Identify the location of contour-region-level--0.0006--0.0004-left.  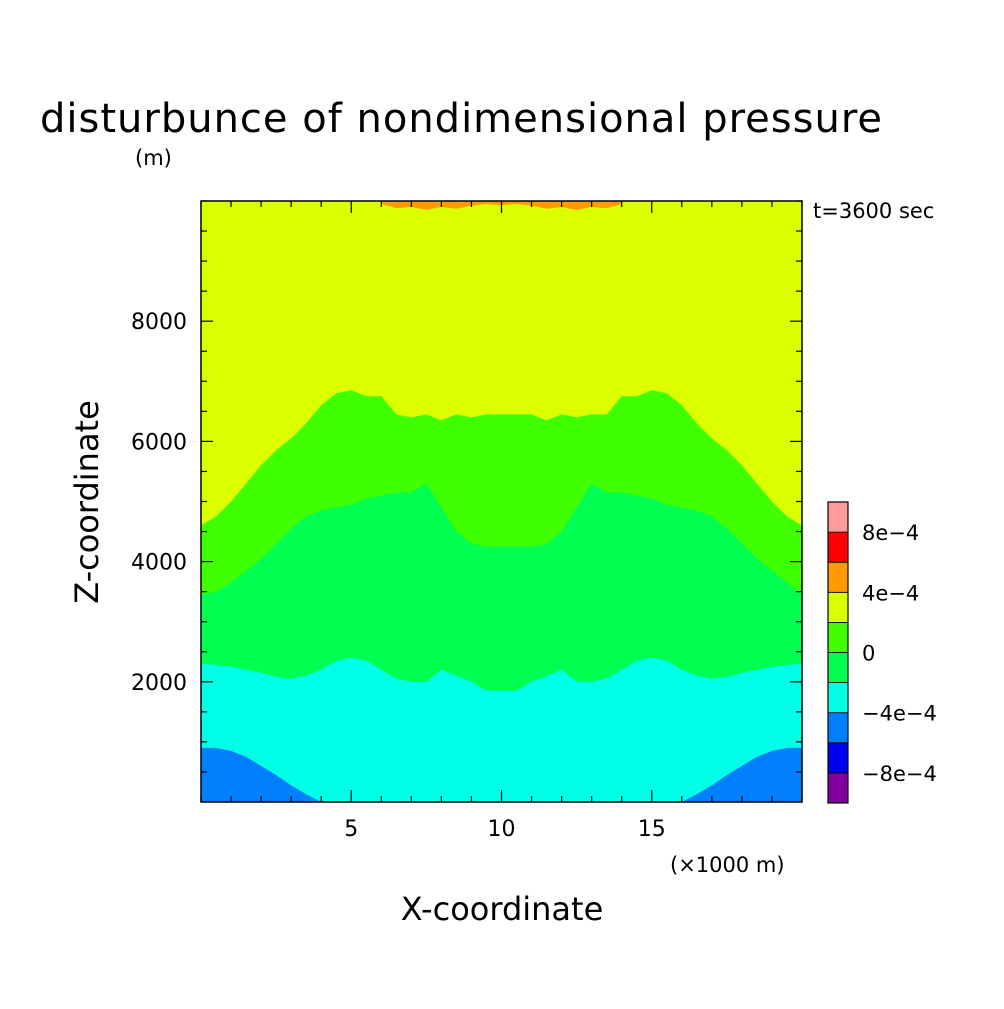
(261, 774).